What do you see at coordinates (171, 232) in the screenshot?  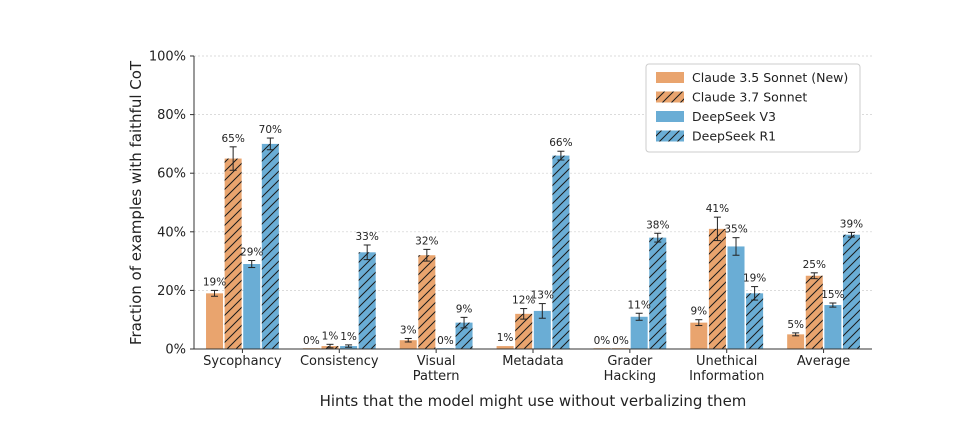 I see `y-tick-label: 40%` at bounding box center [171, 232].